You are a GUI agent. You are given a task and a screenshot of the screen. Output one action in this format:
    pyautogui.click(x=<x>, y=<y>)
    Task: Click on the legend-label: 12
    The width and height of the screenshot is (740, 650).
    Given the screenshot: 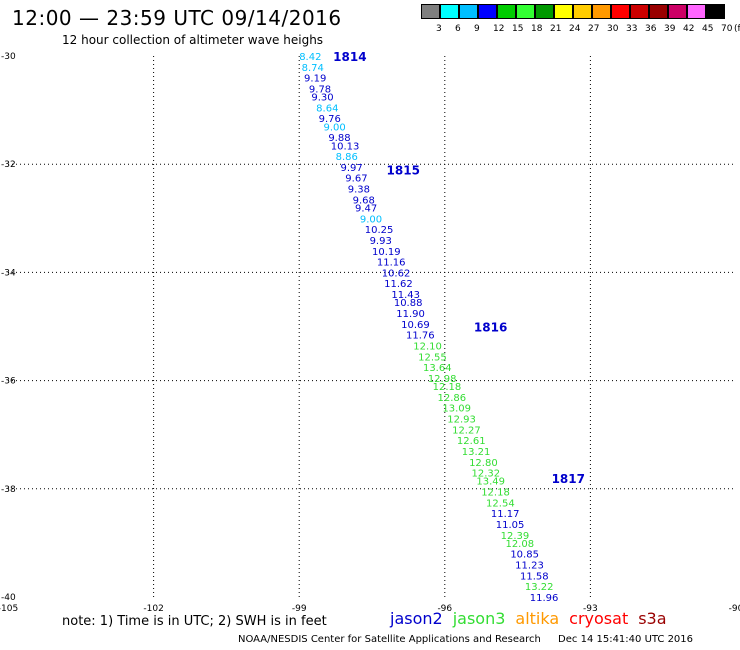 What is the action you would take?
    pyautogui.click(x=499, y=29)
    